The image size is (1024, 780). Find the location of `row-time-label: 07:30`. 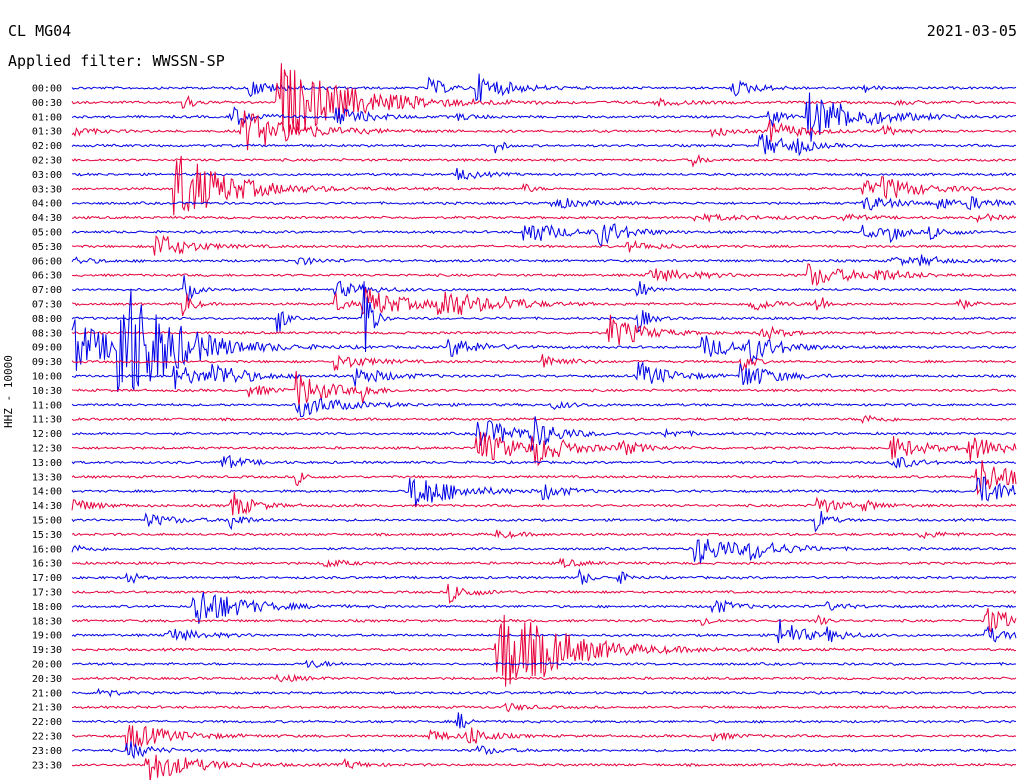

row-time-label: 07:30 is located at coordinates (47, 305).